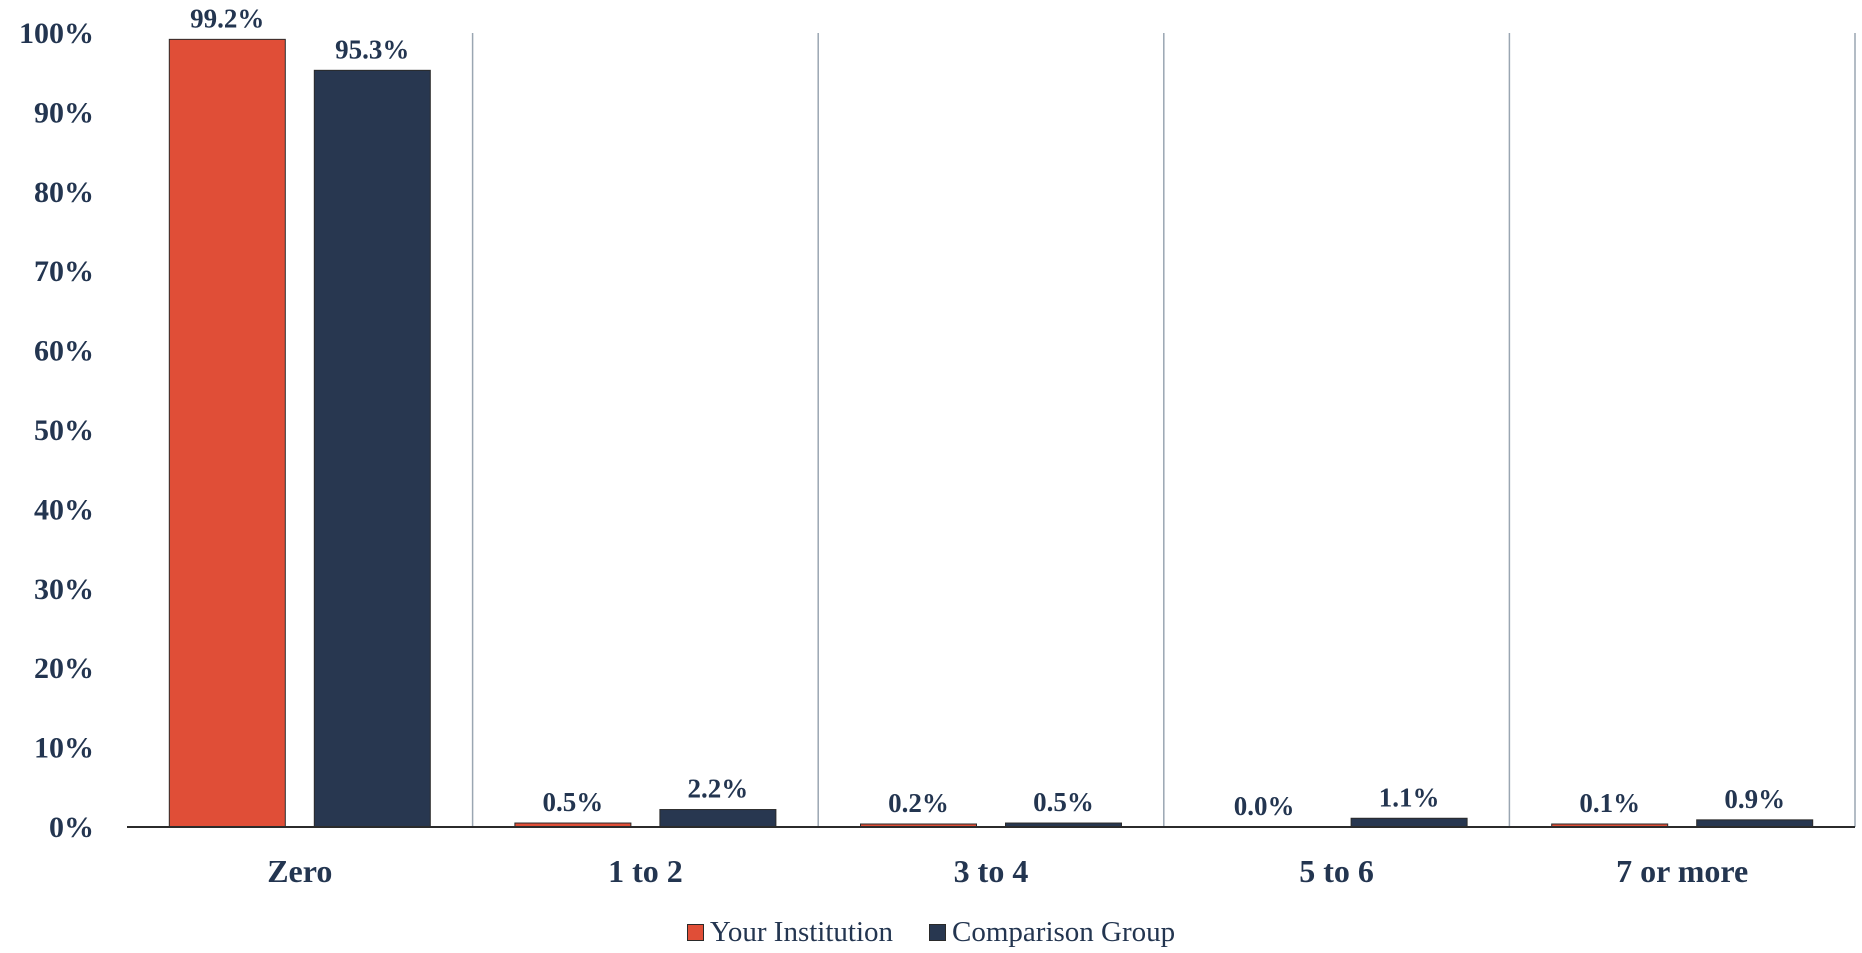  What do you see at coordinates (64, 748) in the screenshot?
I see `y-tick-label: 10%` at bounding box center [64, 748].